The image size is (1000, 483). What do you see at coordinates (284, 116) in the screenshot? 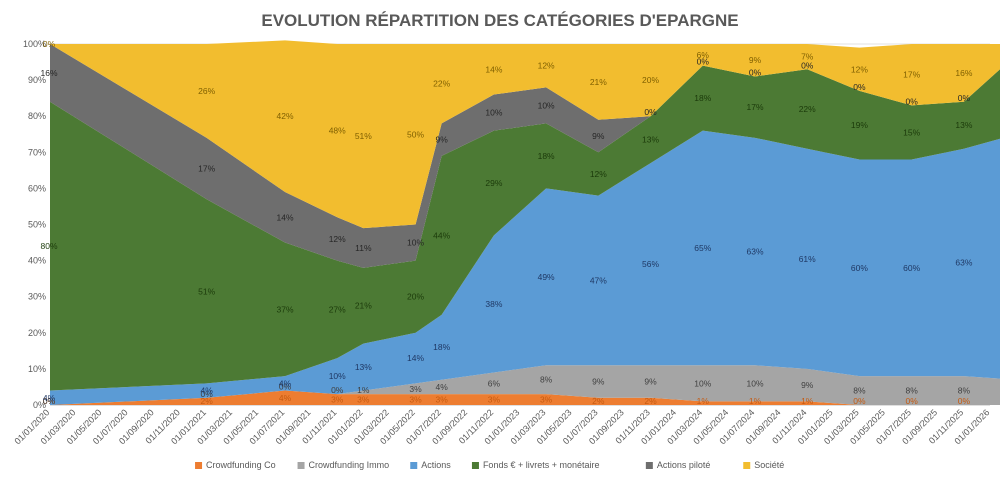
I see `data-label: 42%` at bounding box center [284, 116].